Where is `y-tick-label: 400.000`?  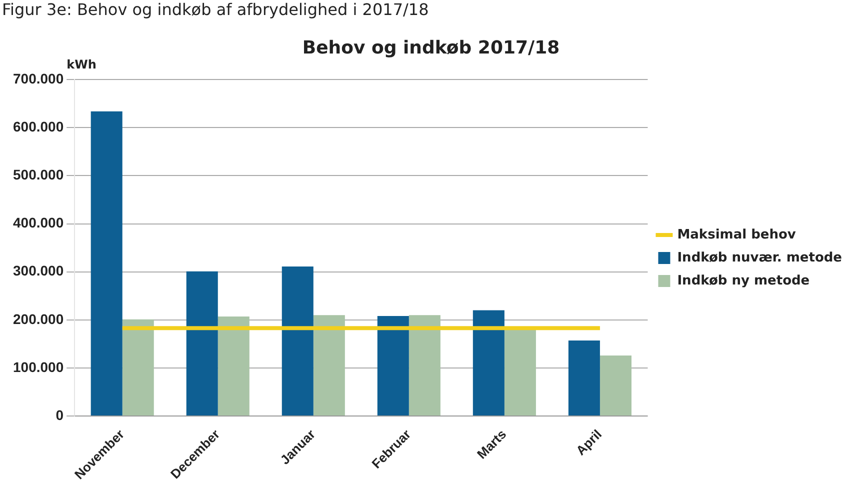
y-tick-label: 400.000 is located at coordinates (38, 222).